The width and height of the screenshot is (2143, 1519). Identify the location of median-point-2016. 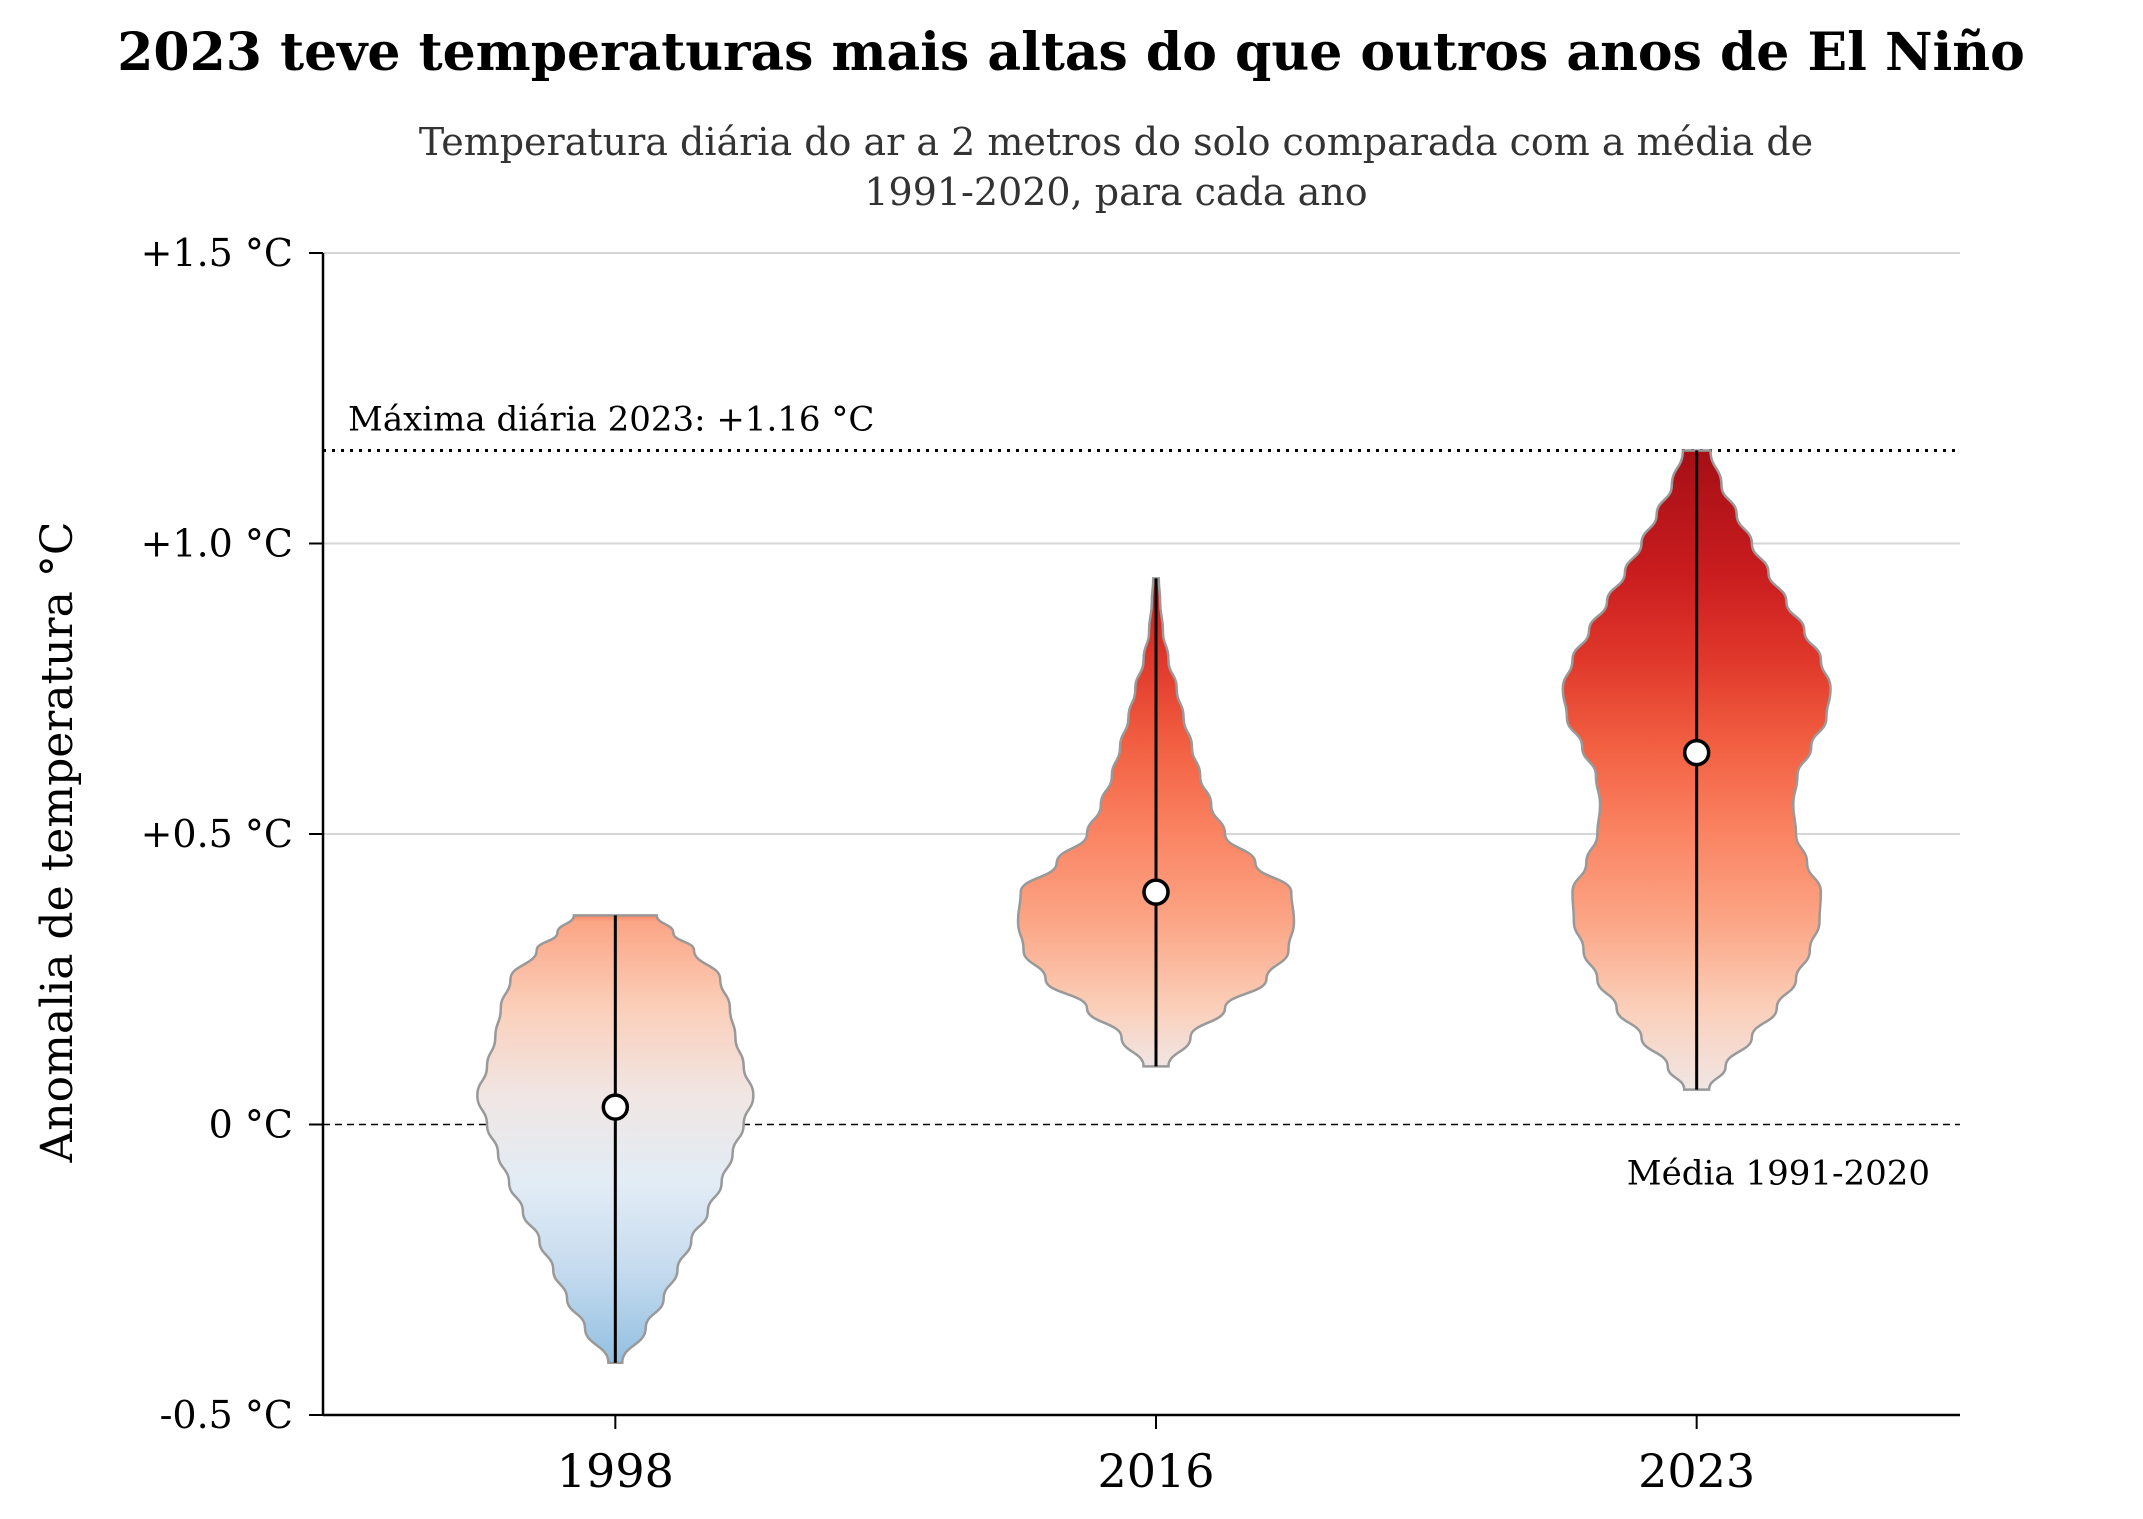
(1156, 892).